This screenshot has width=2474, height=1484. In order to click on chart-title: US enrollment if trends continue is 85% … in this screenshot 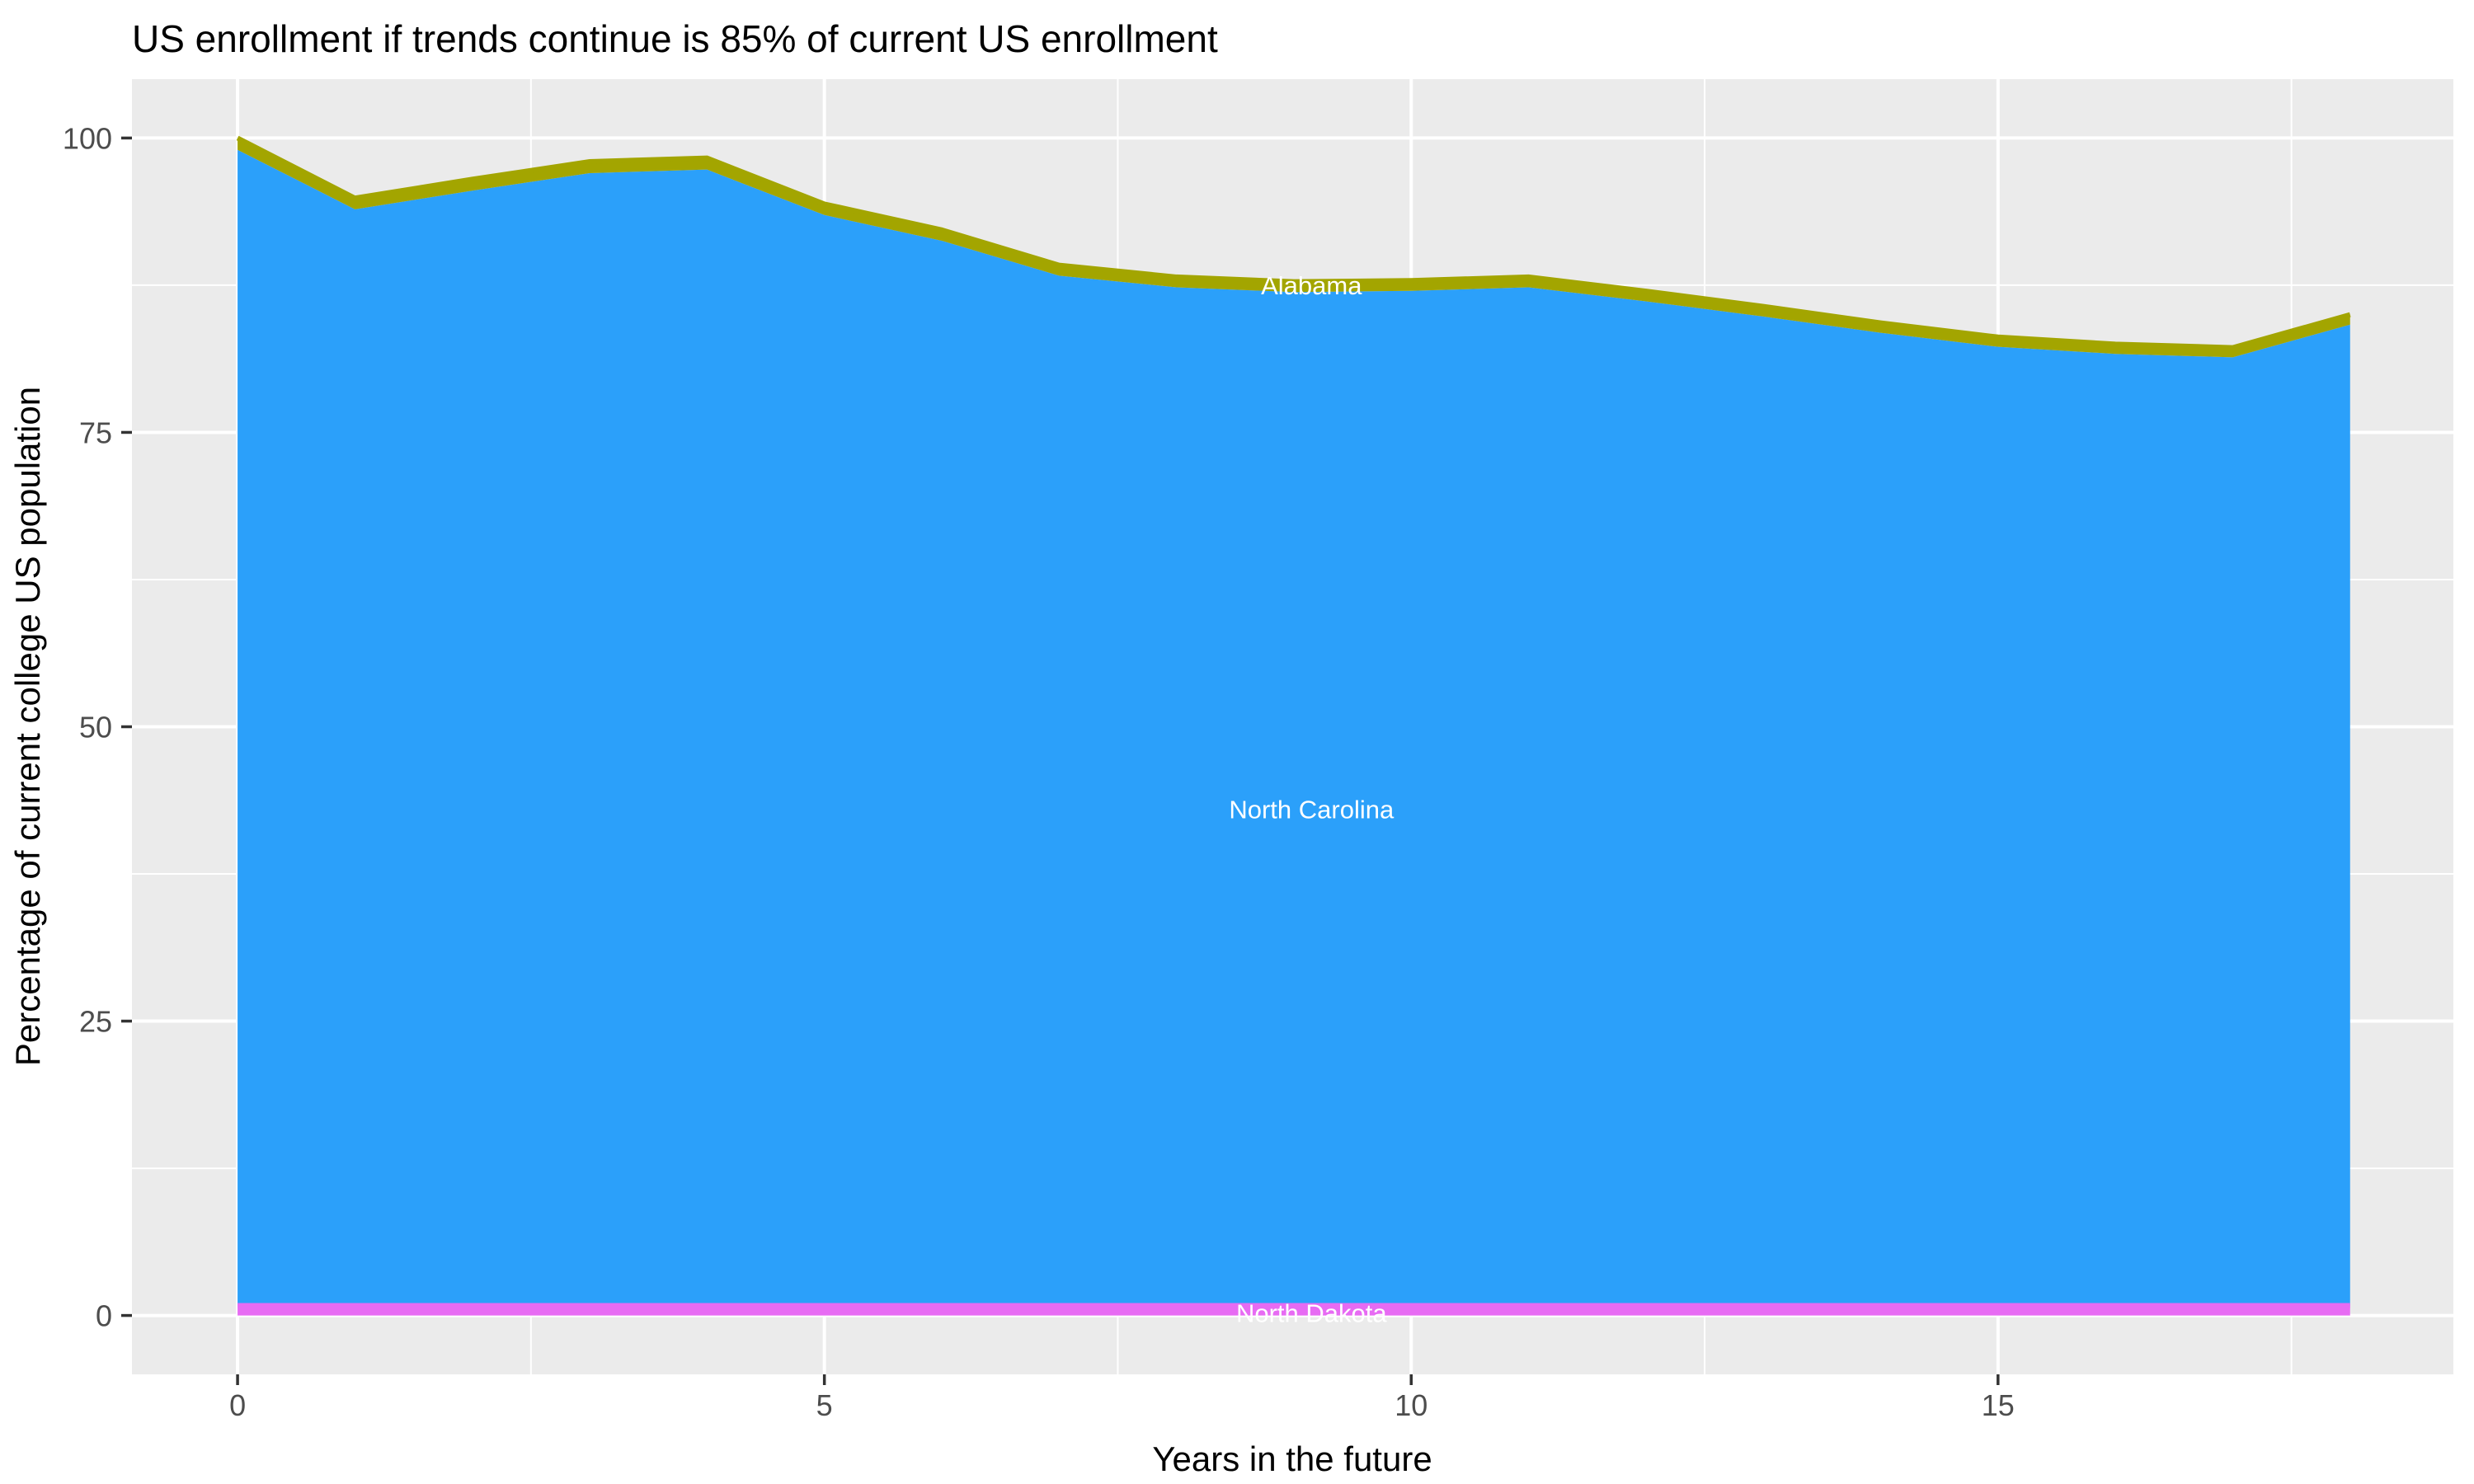, I will do `click(675, 38)`.